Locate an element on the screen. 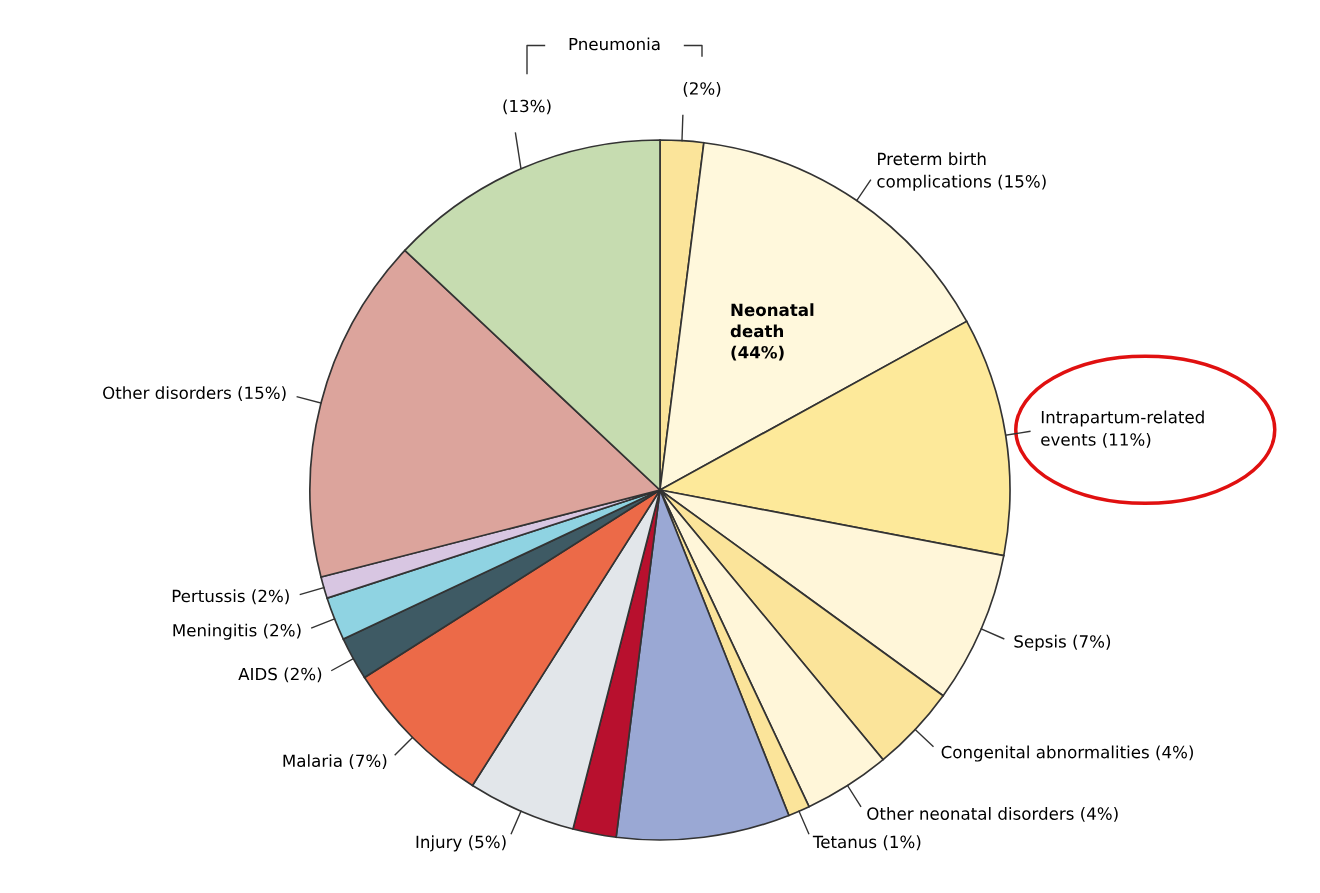 The image size is (1320, 893). text: Pneumonia is located at coordinates (614, 44).